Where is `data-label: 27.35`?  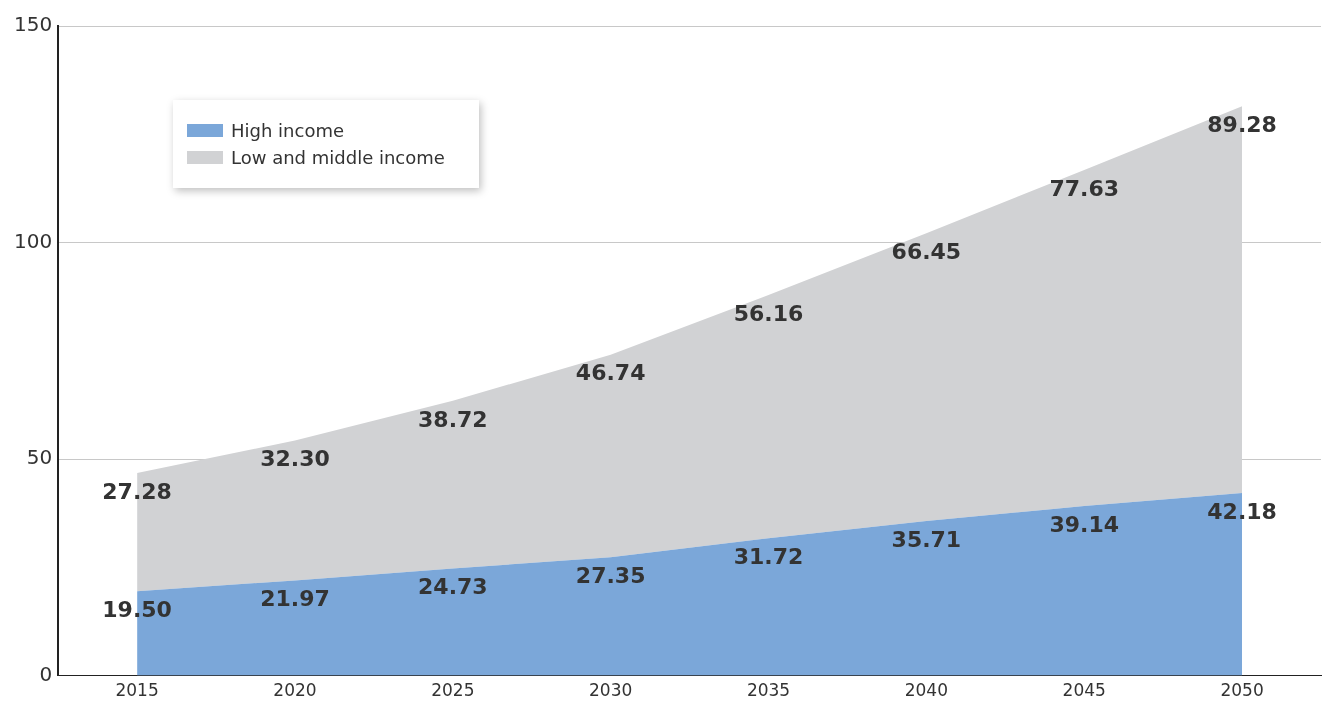 data-label: 27.35 is located at coordinates (610, 575).